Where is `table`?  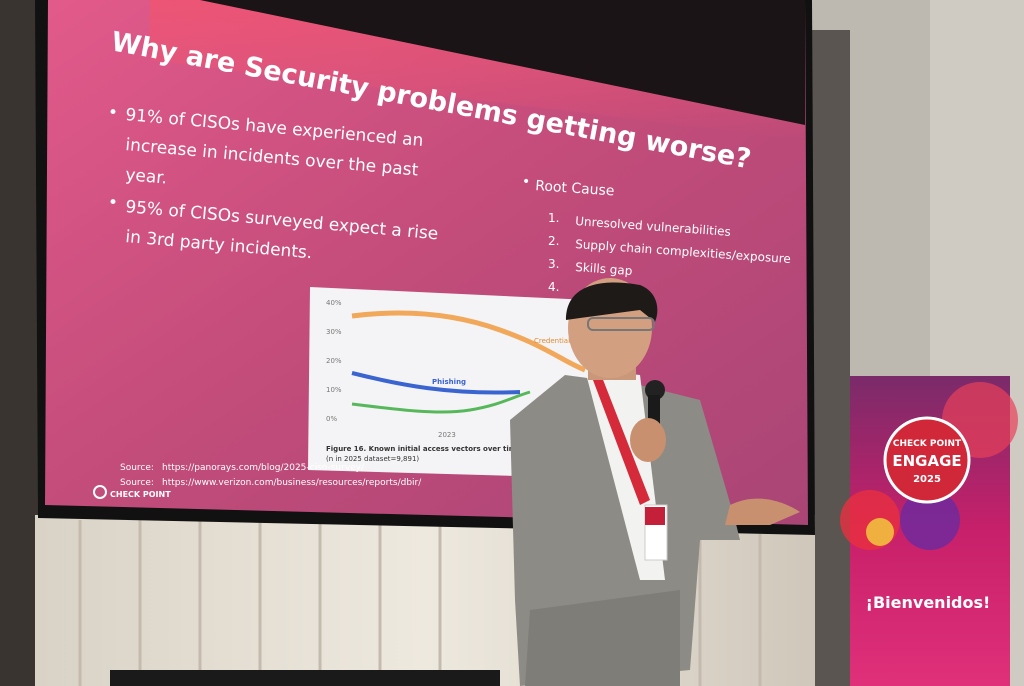
table is located at coordinates (305, 678).